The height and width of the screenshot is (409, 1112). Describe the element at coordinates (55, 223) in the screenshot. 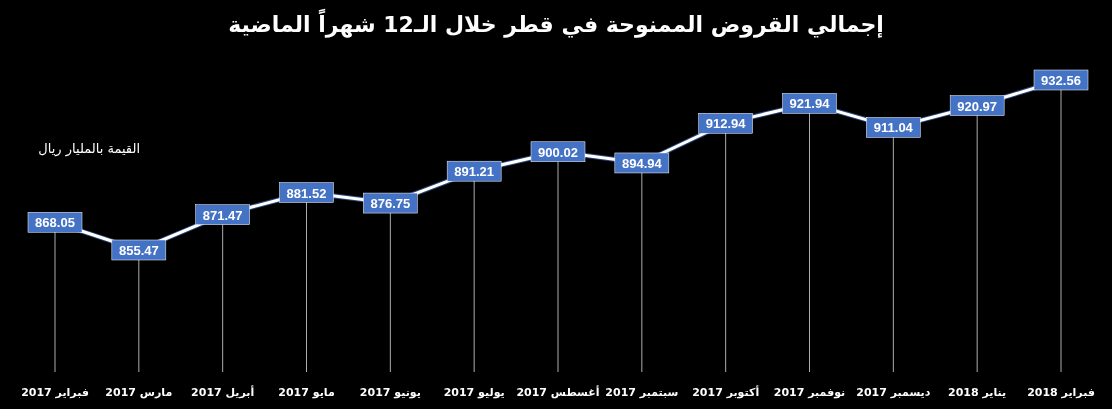

I see `data-label: 868.05` at that location.